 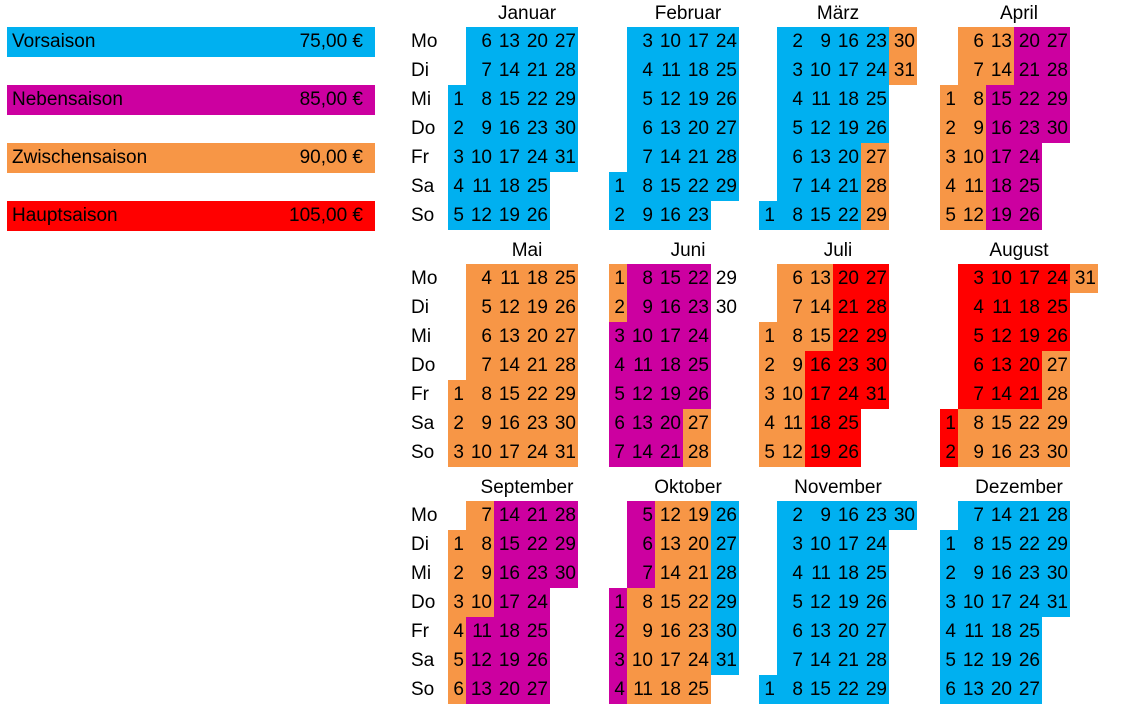 I want to click on calendar-day: 15, so click(x=819, y=689).